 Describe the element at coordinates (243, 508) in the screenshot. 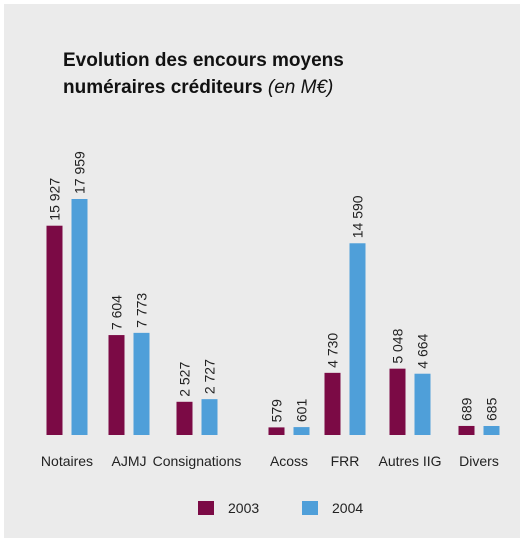

I see `legend-label: 2003` at that location.